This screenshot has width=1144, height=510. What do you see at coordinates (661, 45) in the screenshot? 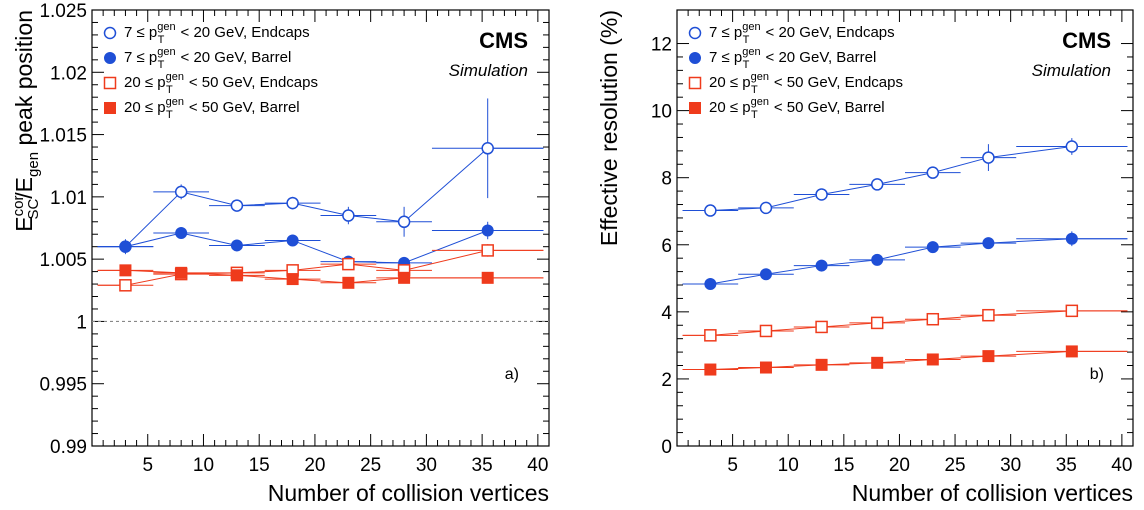
I see `y-tick-label: 12` at bounding box center [661, 45].